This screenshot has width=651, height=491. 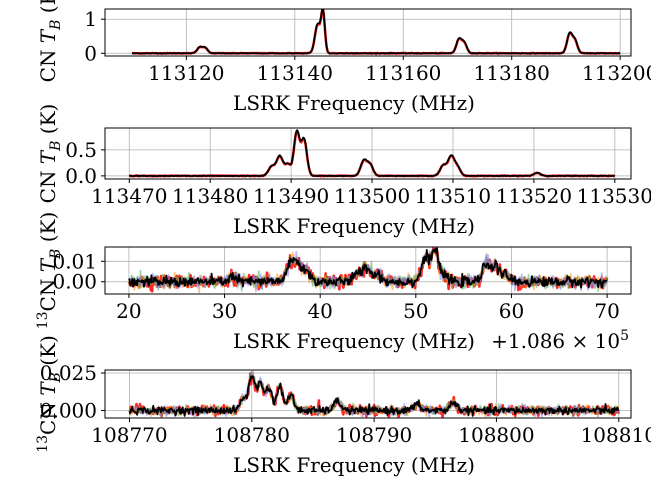 I want to click on x-tick-label: 108800, so click(x=496, y=435).